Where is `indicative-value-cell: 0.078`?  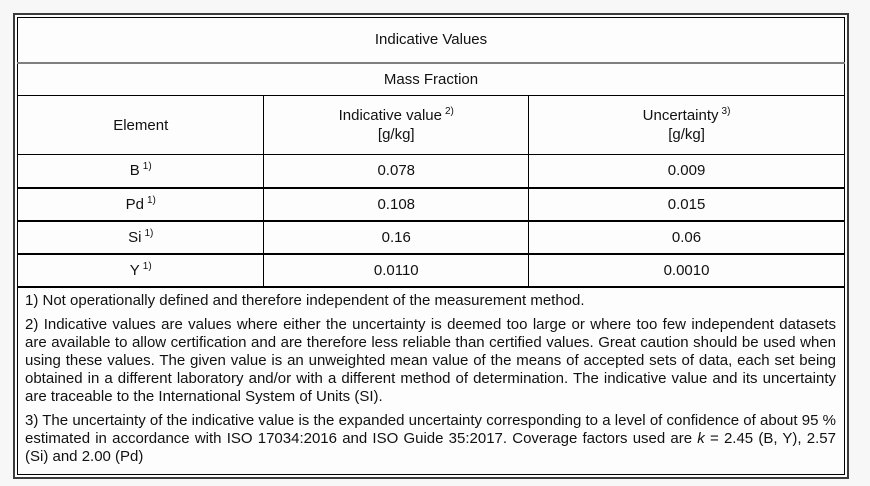
indicative-value-cell: 0.078 is located at coordinates (396, 171).